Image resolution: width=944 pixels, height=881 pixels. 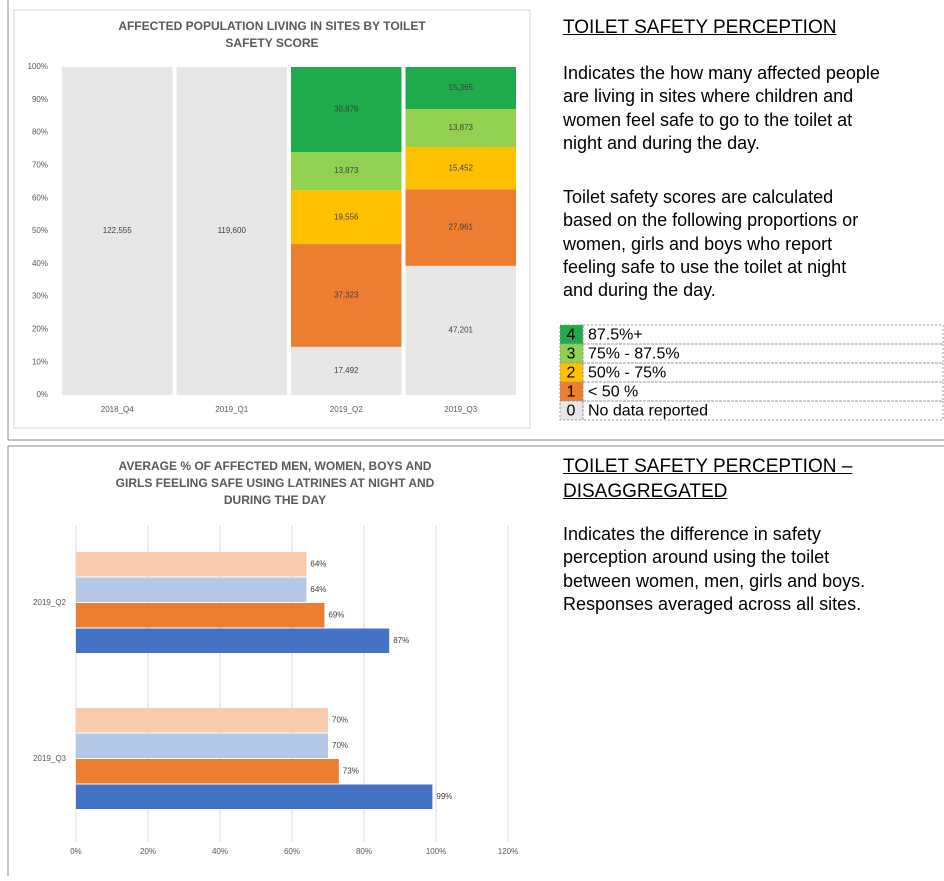 I want to click on x-tick-label: 0%, so click(x=76, y=851).